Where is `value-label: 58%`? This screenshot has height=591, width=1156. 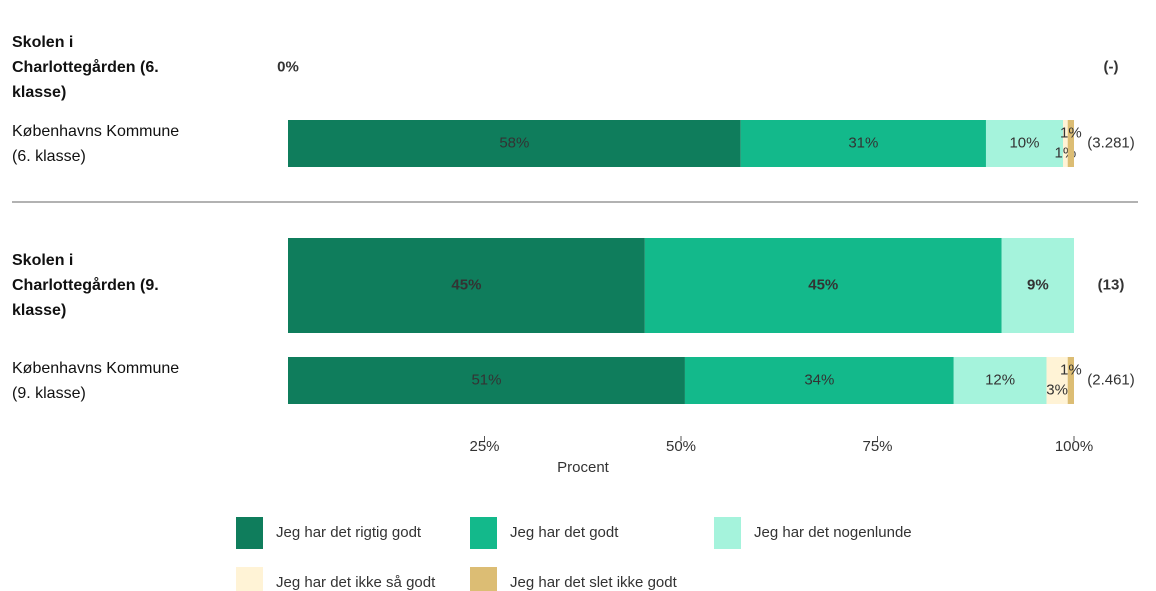
value-label: 58% is located at coordinates (514, 142).